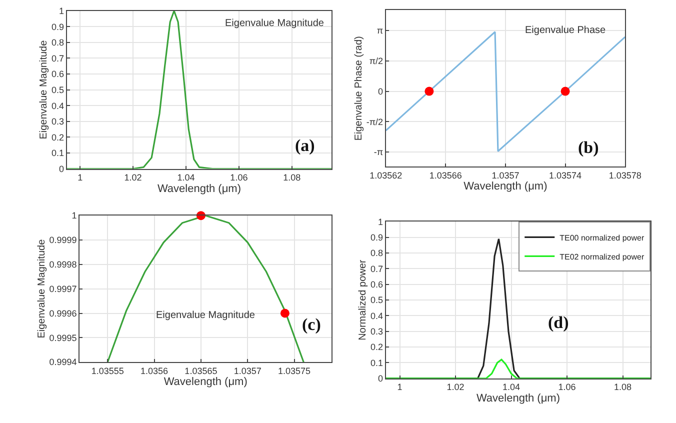  Describe the element at coordinates (63, 313) in the screenshot. I see `y-tick-label: 0.9996` at that location.